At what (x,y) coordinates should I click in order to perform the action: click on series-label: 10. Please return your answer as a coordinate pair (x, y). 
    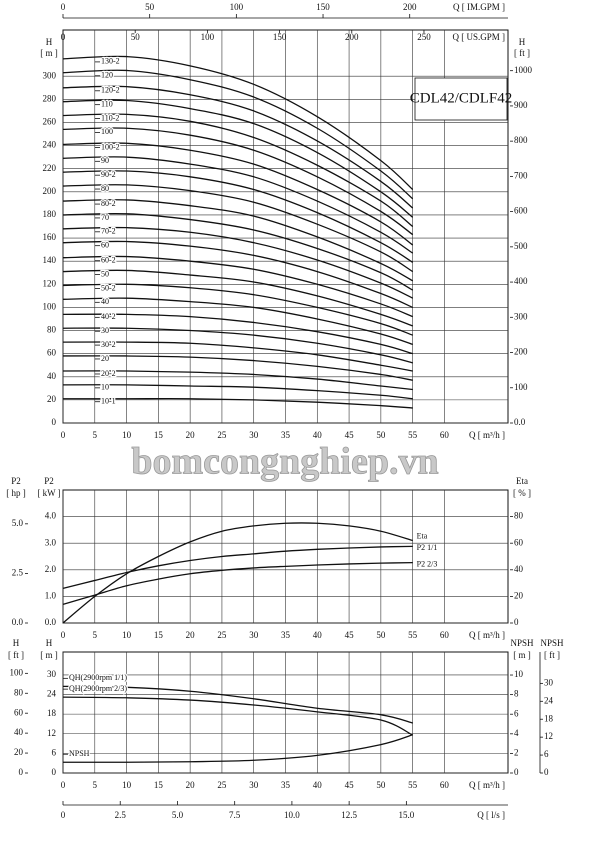
    Looking at the image, I should click on (105, 387).